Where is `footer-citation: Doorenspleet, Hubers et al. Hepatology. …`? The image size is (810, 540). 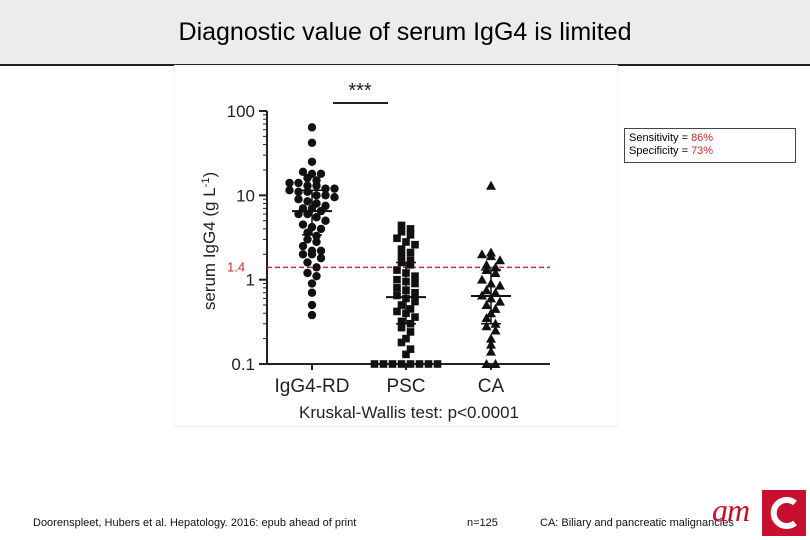
footer-citation: Doorenspleet, Hubers et al. Hepatology. … is located at coordinates (195, 523).